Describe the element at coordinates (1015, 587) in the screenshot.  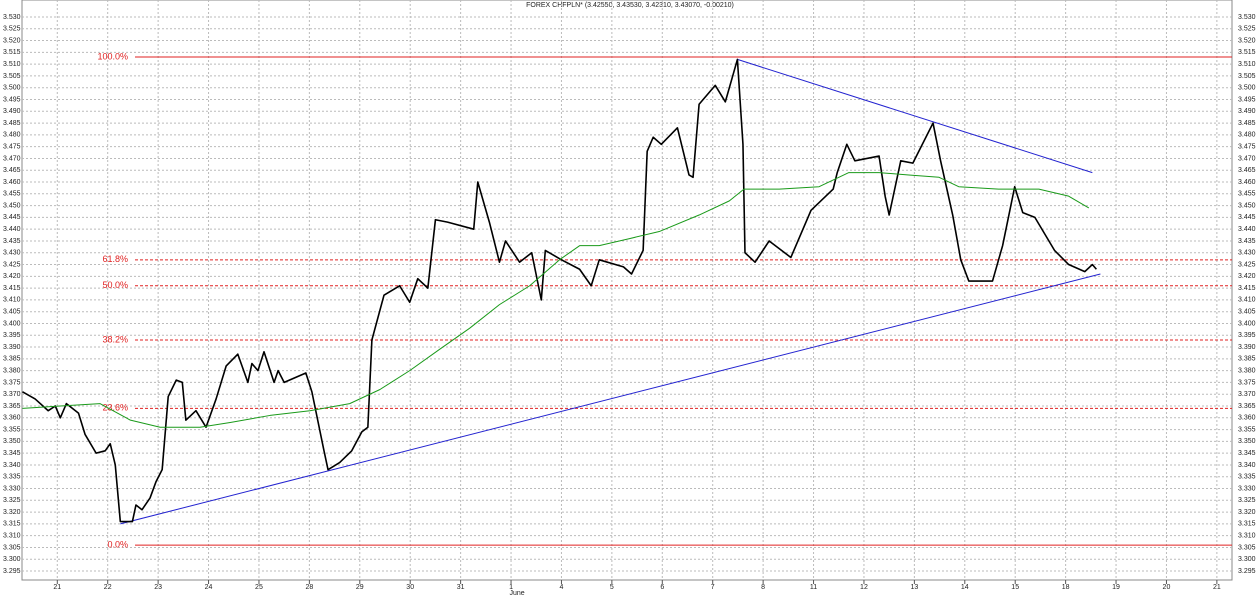
I see `x-tick-label: 15` at that location.